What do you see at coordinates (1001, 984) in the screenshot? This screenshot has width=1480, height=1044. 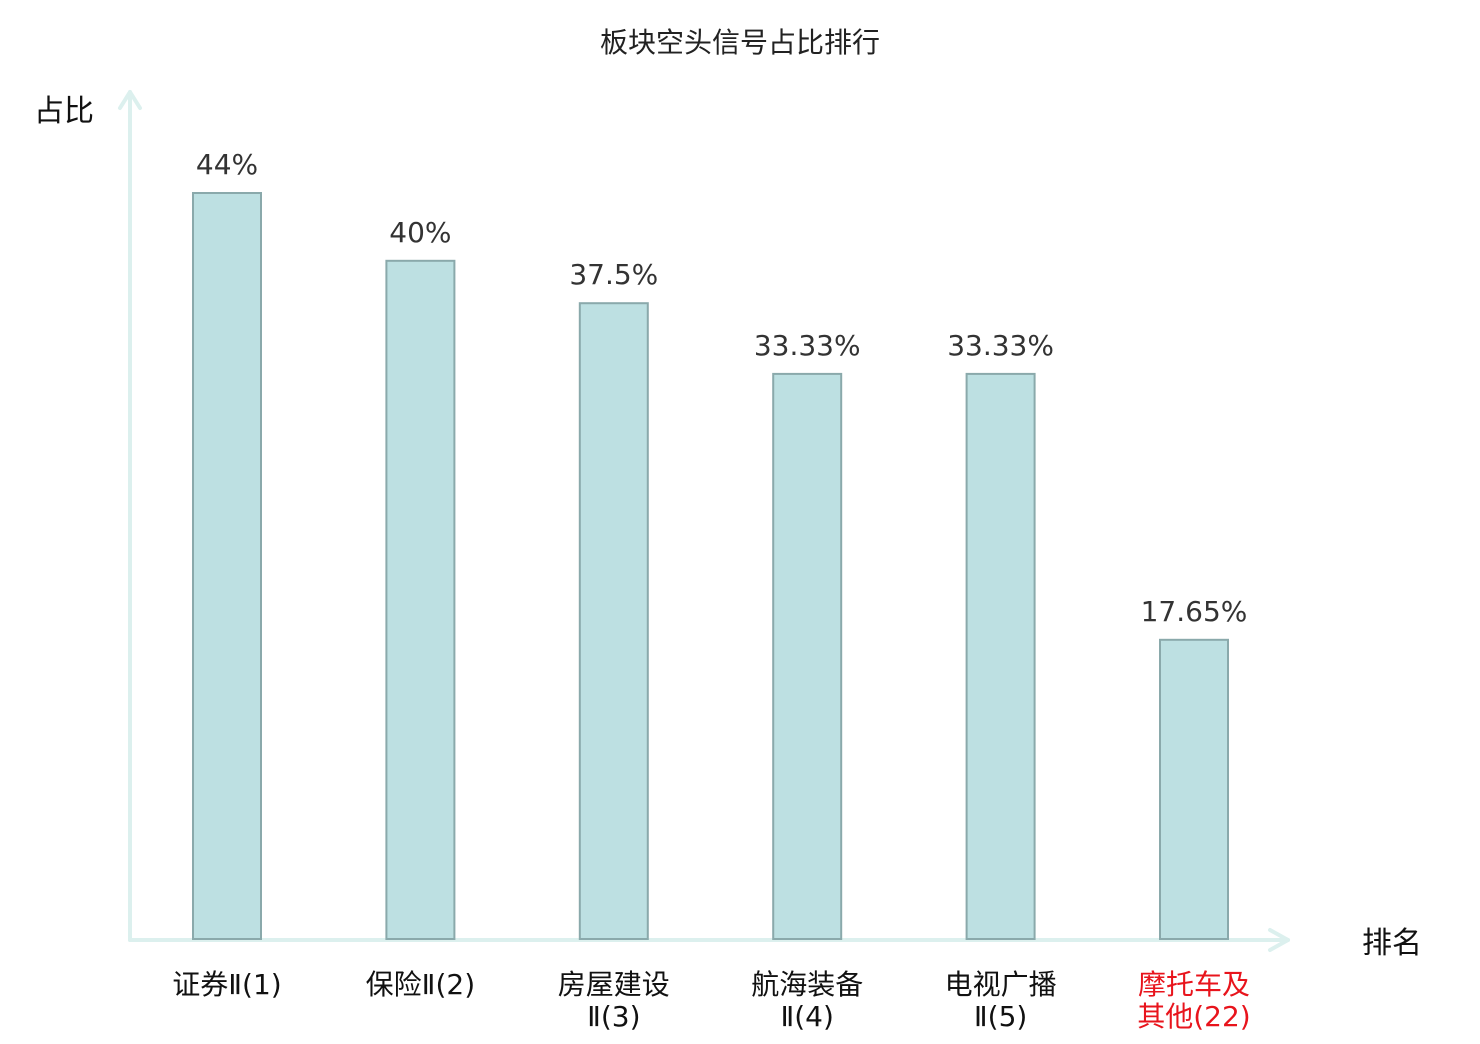 I see `category-label-line: 电视广播` at bounding box center [1001, 984].